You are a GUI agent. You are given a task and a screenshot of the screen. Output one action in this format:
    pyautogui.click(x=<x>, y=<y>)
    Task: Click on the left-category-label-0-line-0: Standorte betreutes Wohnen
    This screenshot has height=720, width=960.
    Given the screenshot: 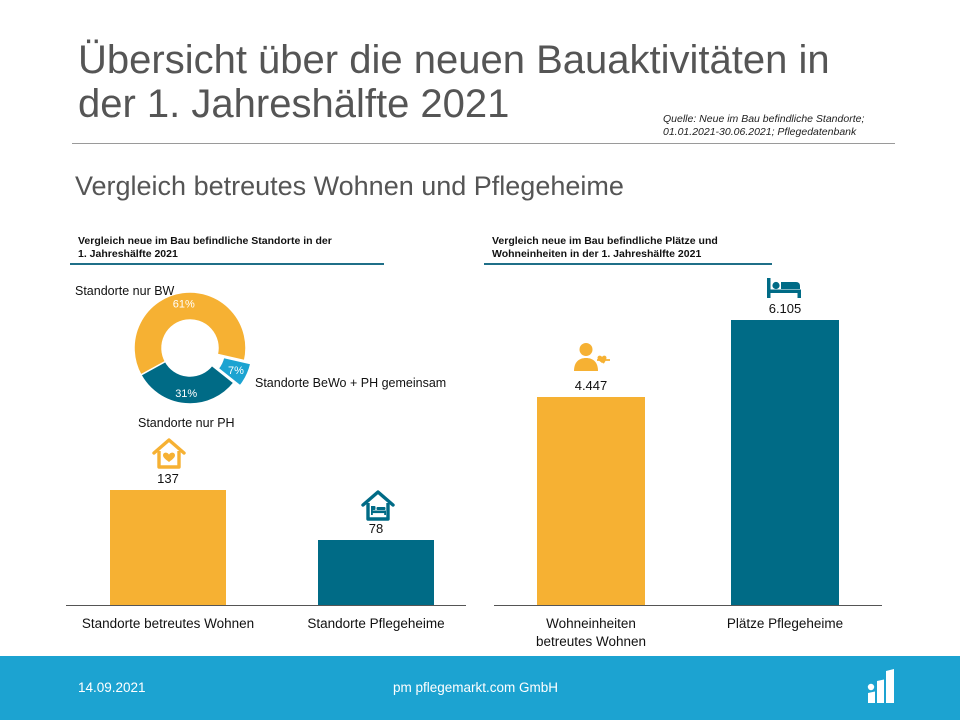 What is the action you would take?
    pyautogui.click(x=168, y=623)
    